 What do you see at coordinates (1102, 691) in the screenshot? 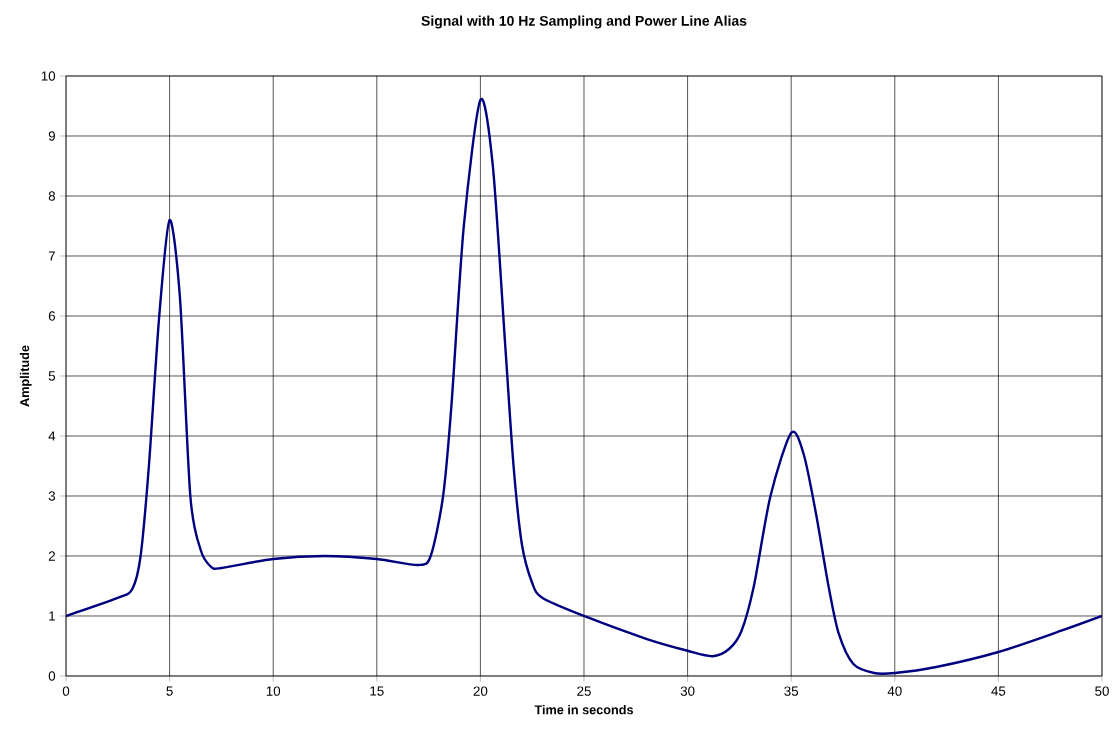
I see `x-tick-label: 50` at bounding box center [1102, 691].